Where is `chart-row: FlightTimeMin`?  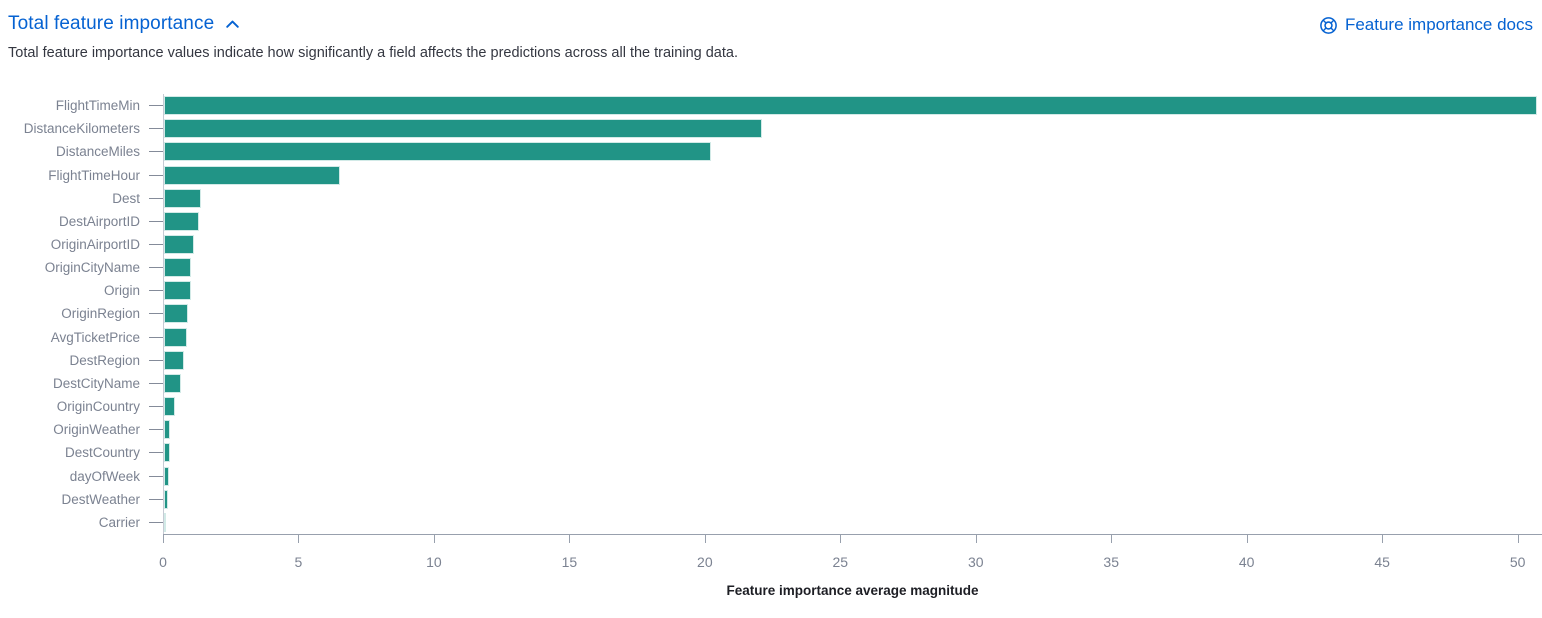 chart-row: FlightTimeMin is located at coordinates (771, 106).